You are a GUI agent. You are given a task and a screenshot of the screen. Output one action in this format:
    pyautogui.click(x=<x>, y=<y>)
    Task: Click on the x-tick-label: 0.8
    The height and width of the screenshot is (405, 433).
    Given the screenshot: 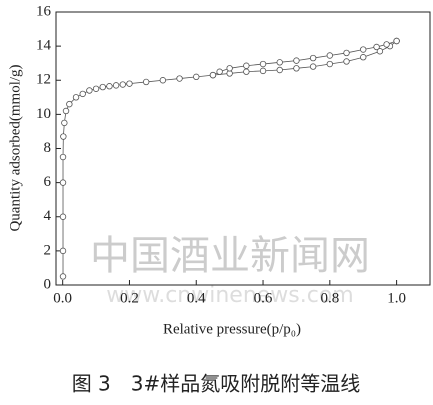 What is the action you would take?
    pyautogui.click(x=329, y=298)
    